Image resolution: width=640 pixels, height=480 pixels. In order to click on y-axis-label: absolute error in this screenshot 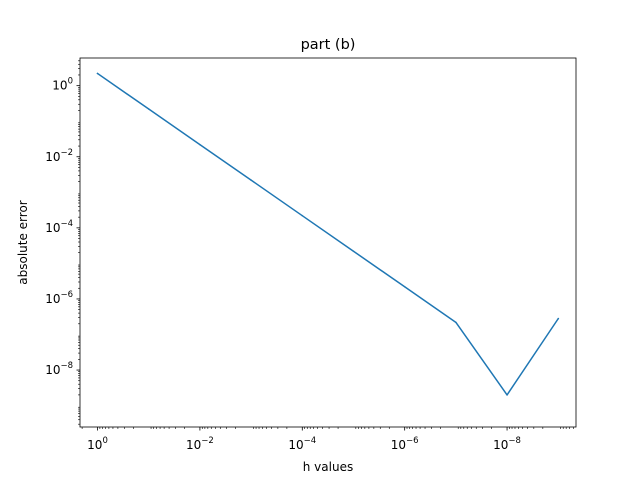, I will do `click(23, 242)`.